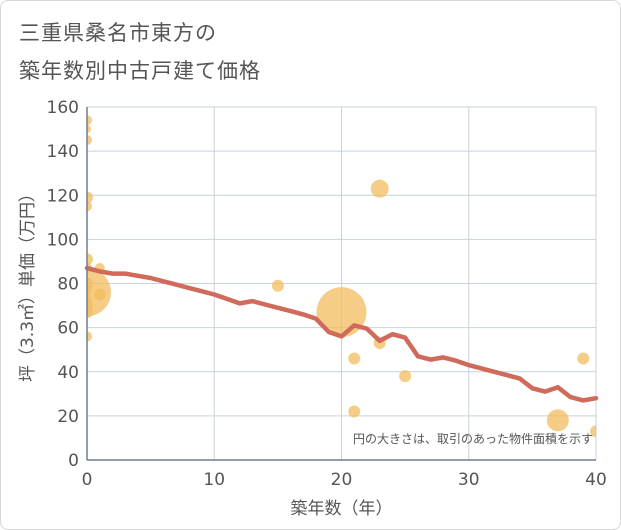  What do you see at coordinates (87, 480) in the screenshot?
I see `x-tick-label: 0` at bounding box center [87, 480].